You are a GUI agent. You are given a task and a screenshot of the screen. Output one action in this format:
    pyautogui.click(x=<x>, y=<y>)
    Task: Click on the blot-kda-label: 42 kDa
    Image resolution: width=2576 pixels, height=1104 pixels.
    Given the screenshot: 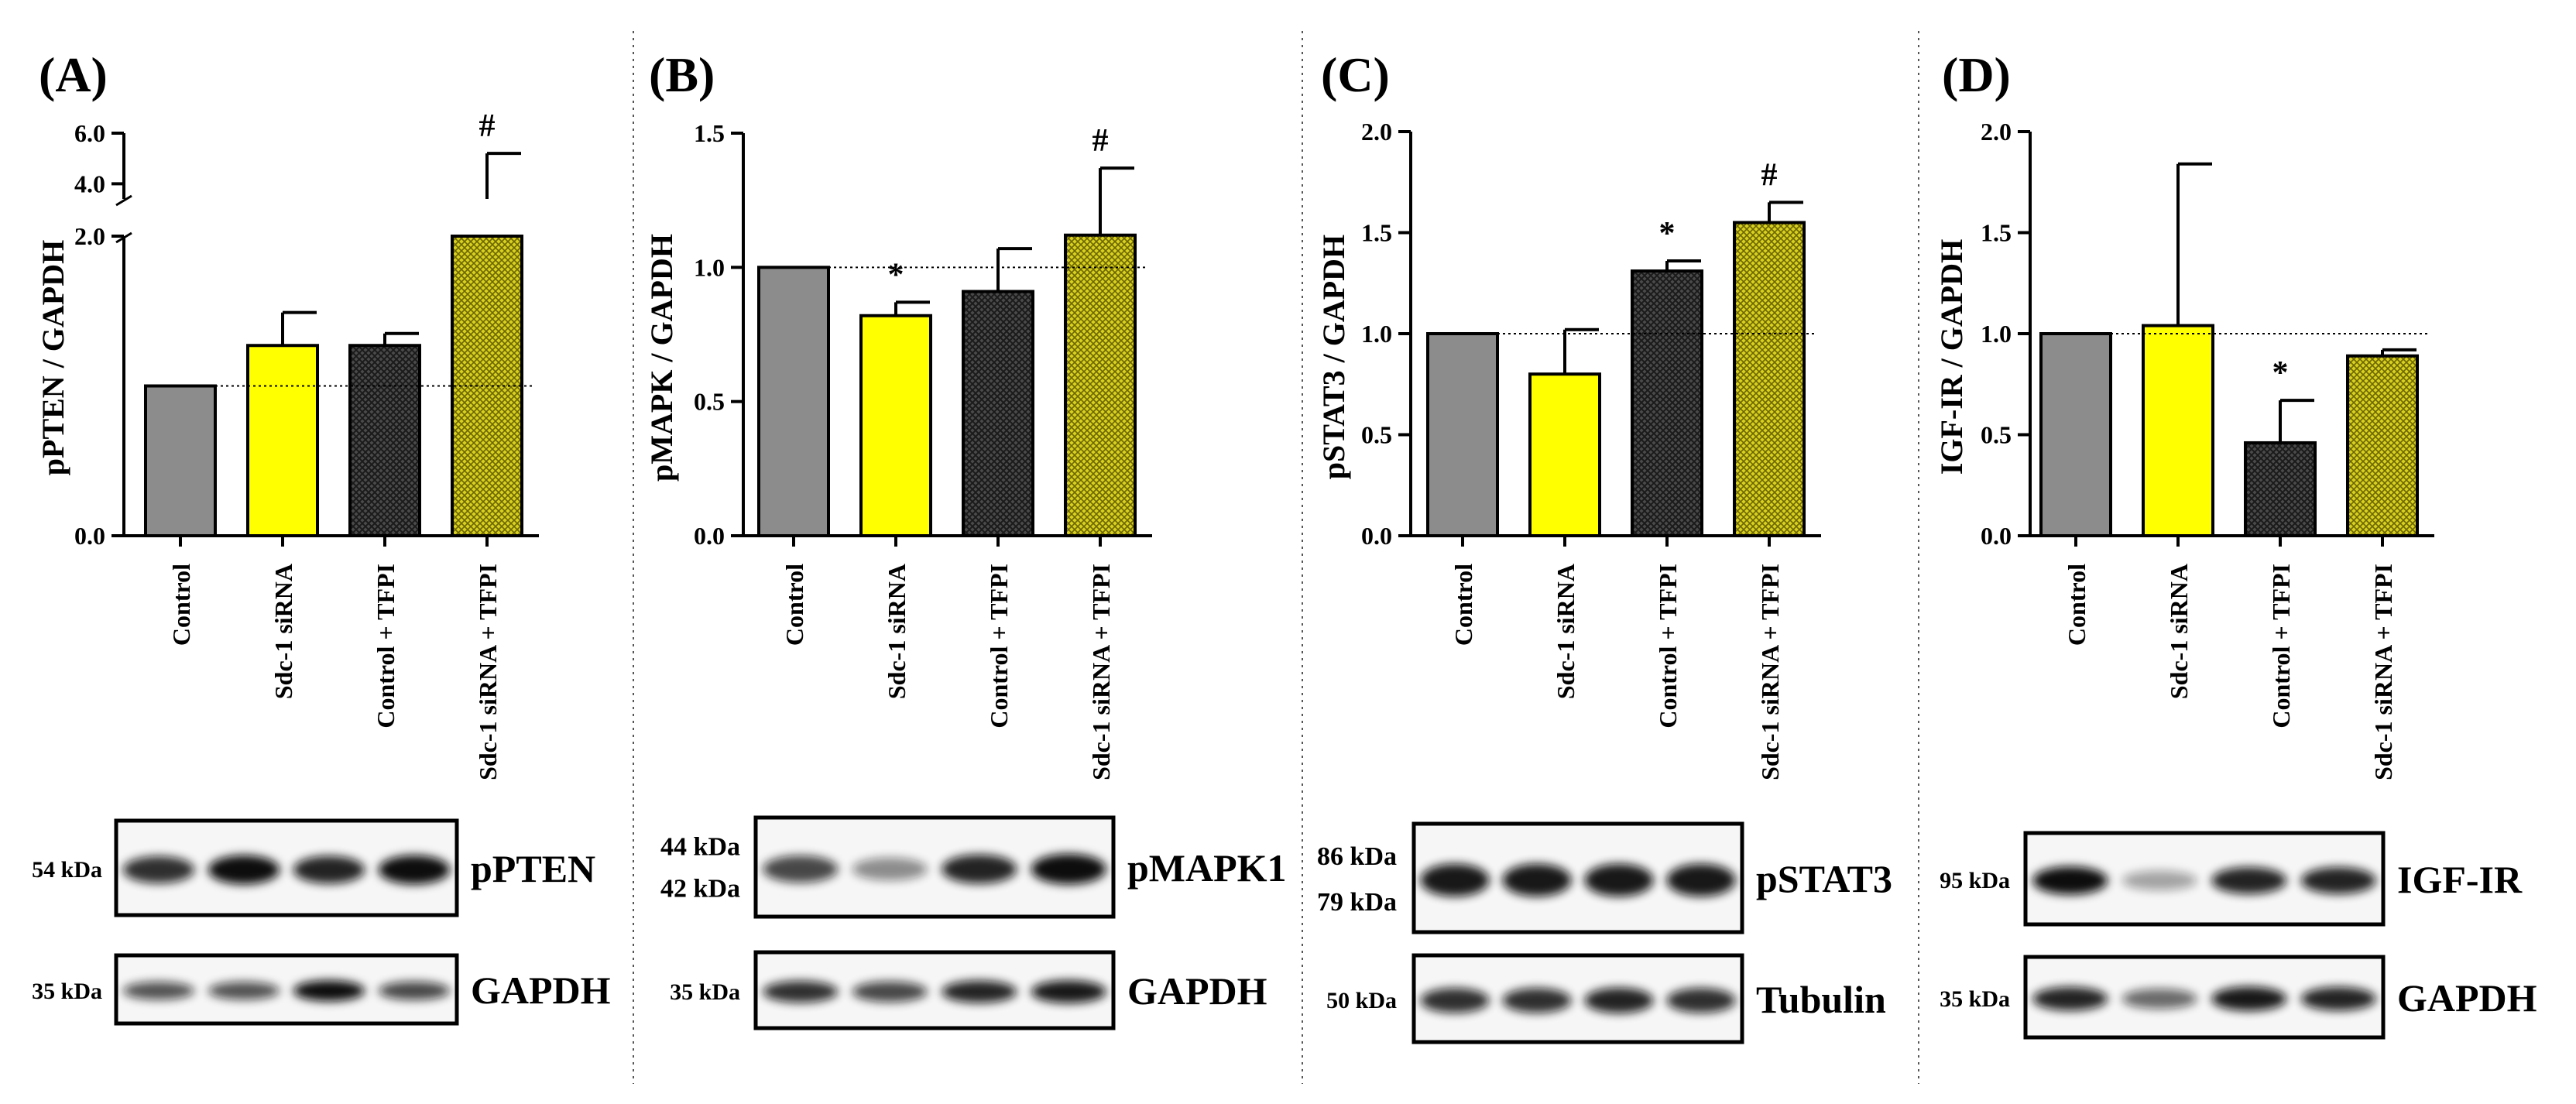 What is the action you would take?
    pyautogui.click(x=700, y=889)
    